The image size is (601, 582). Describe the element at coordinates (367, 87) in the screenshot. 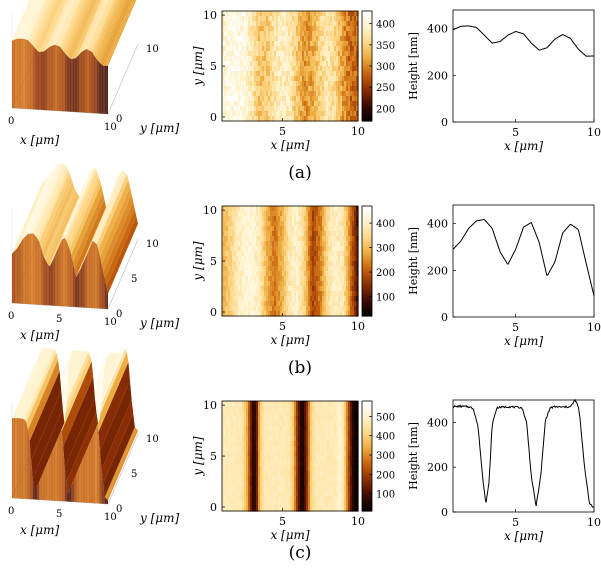

I see `colorbar-segment` at that location.